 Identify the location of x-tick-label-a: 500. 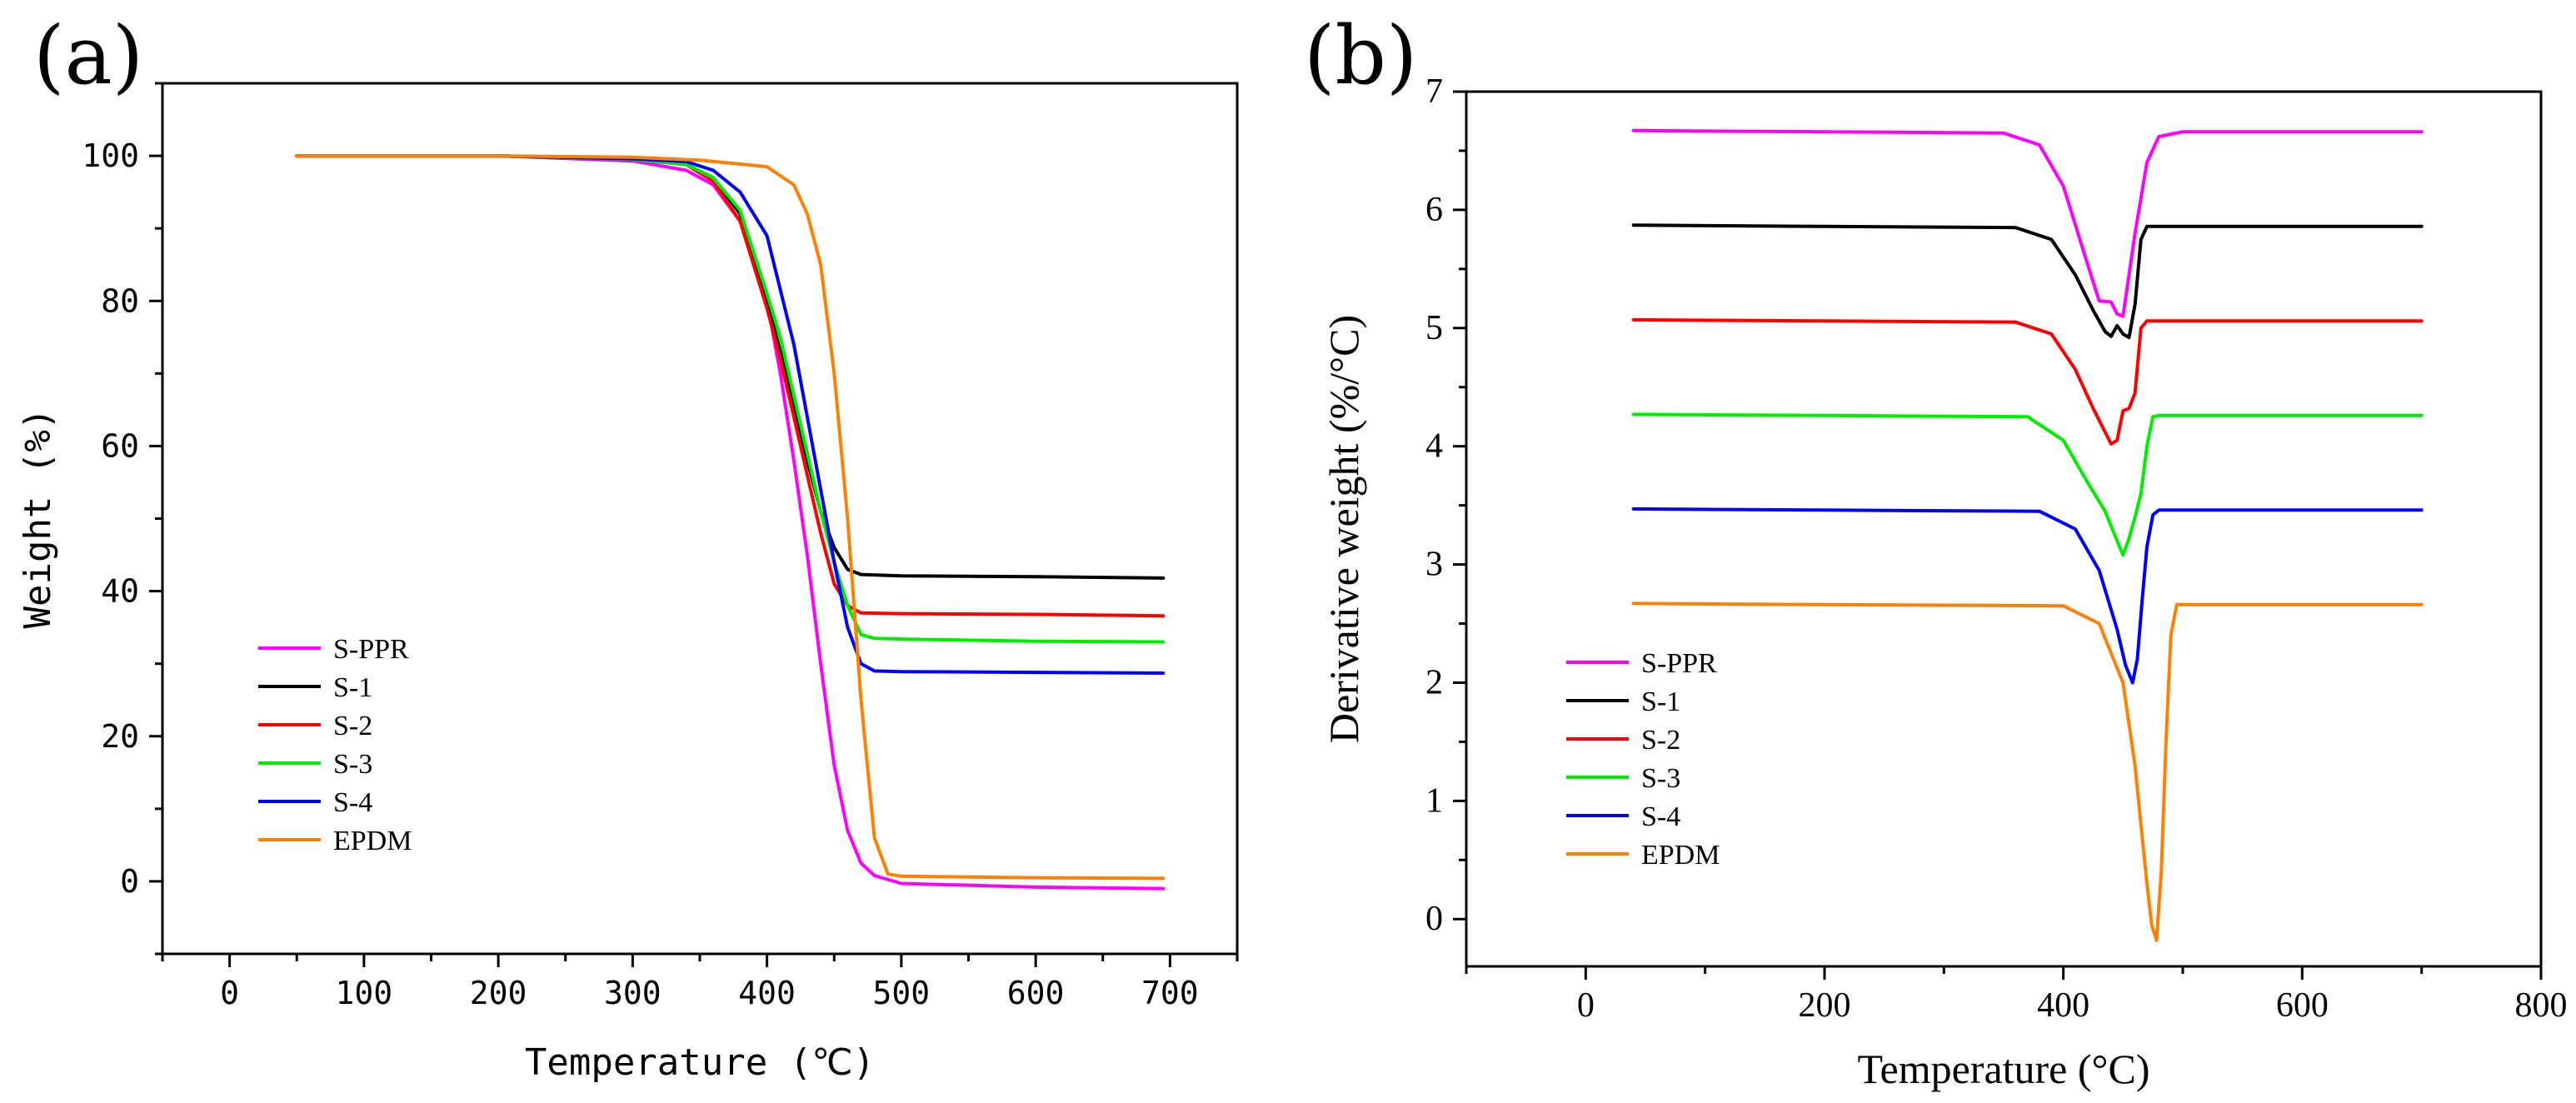
(902, 993).